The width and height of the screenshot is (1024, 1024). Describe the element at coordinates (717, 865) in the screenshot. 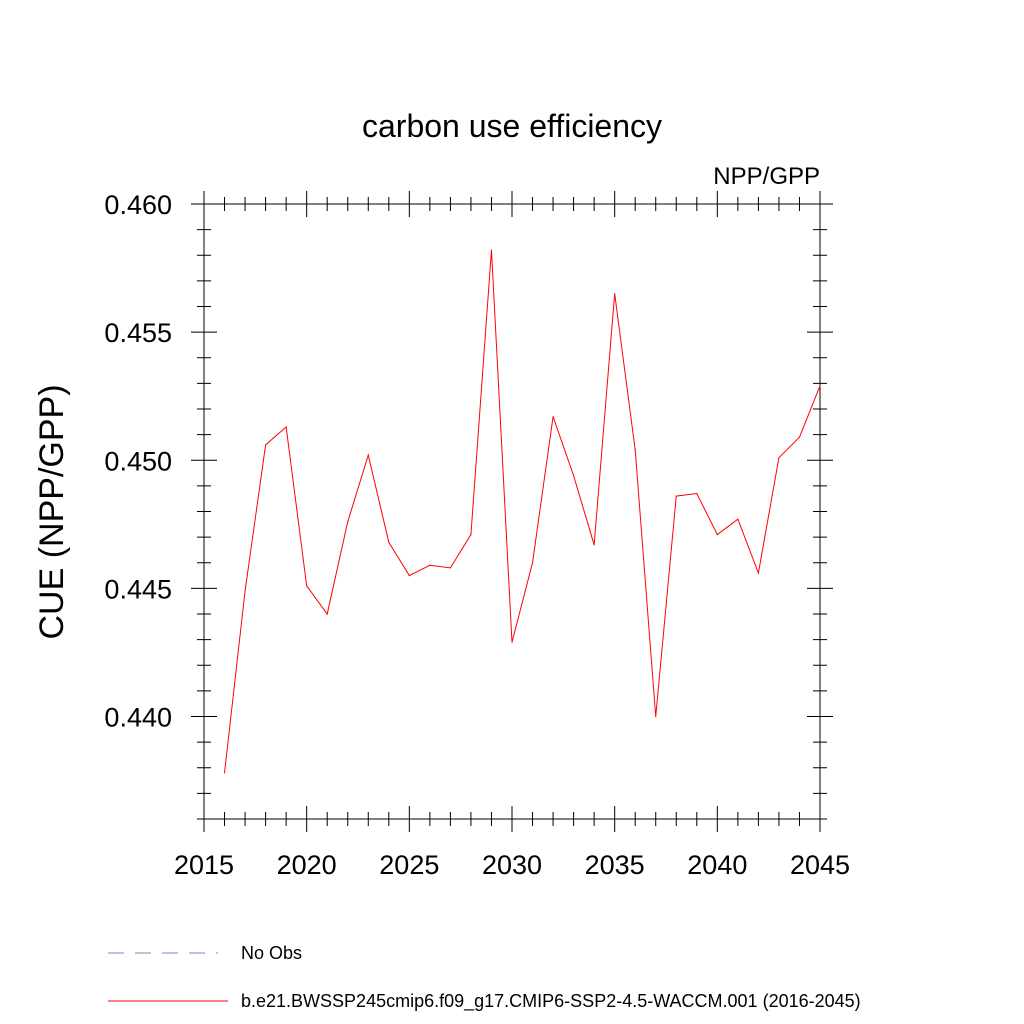

I see `x-tick-label: 2040` at that location.